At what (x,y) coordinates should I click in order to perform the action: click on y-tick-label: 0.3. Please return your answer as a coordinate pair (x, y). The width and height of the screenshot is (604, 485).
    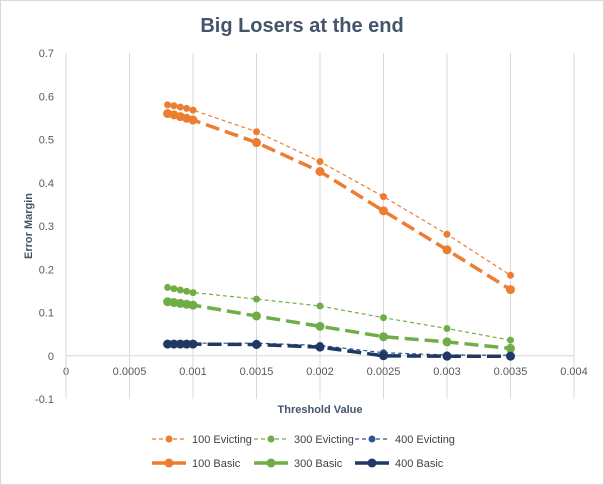
    Looking at the image, I should click on (46, 227).